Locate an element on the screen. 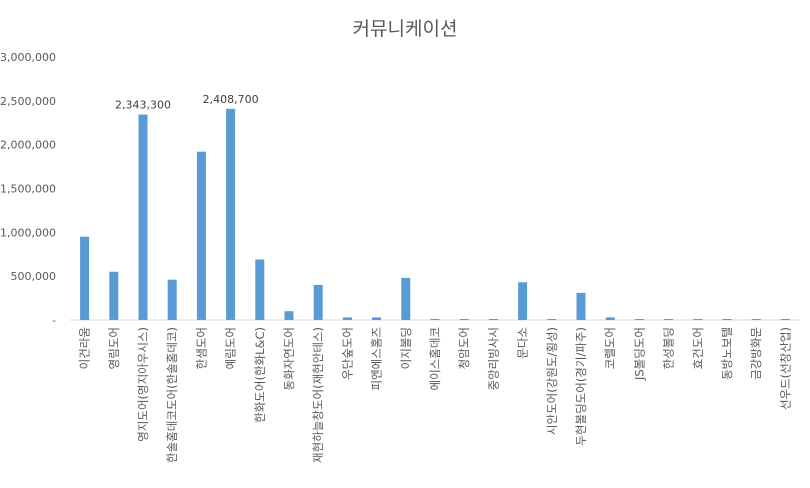 The image size is (810, 488). x-tick-label: 효건도어 is located at coordinates (698, 348).